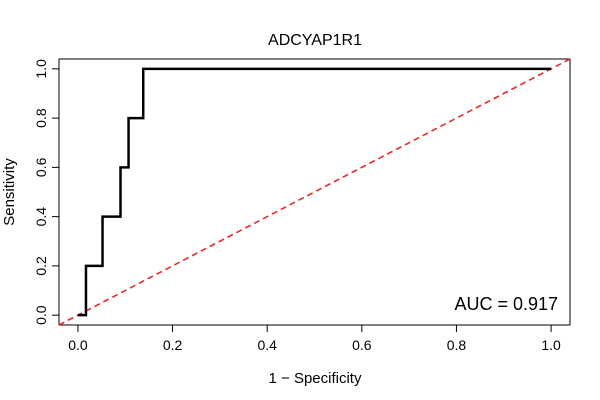 The image size is (600, 400). I want to click on y-tick-label: 0.4, so click(41, 217).